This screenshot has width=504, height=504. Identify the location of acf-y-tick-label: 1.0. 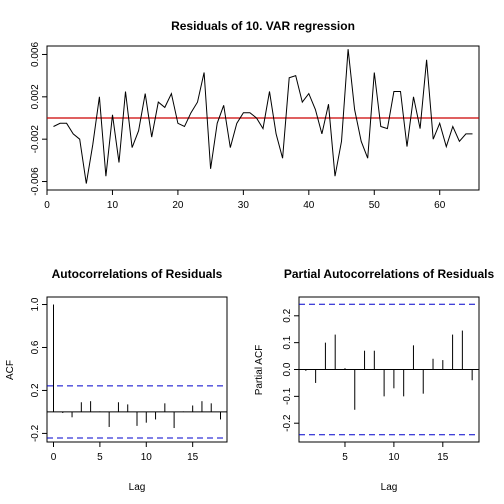
(35, 304).